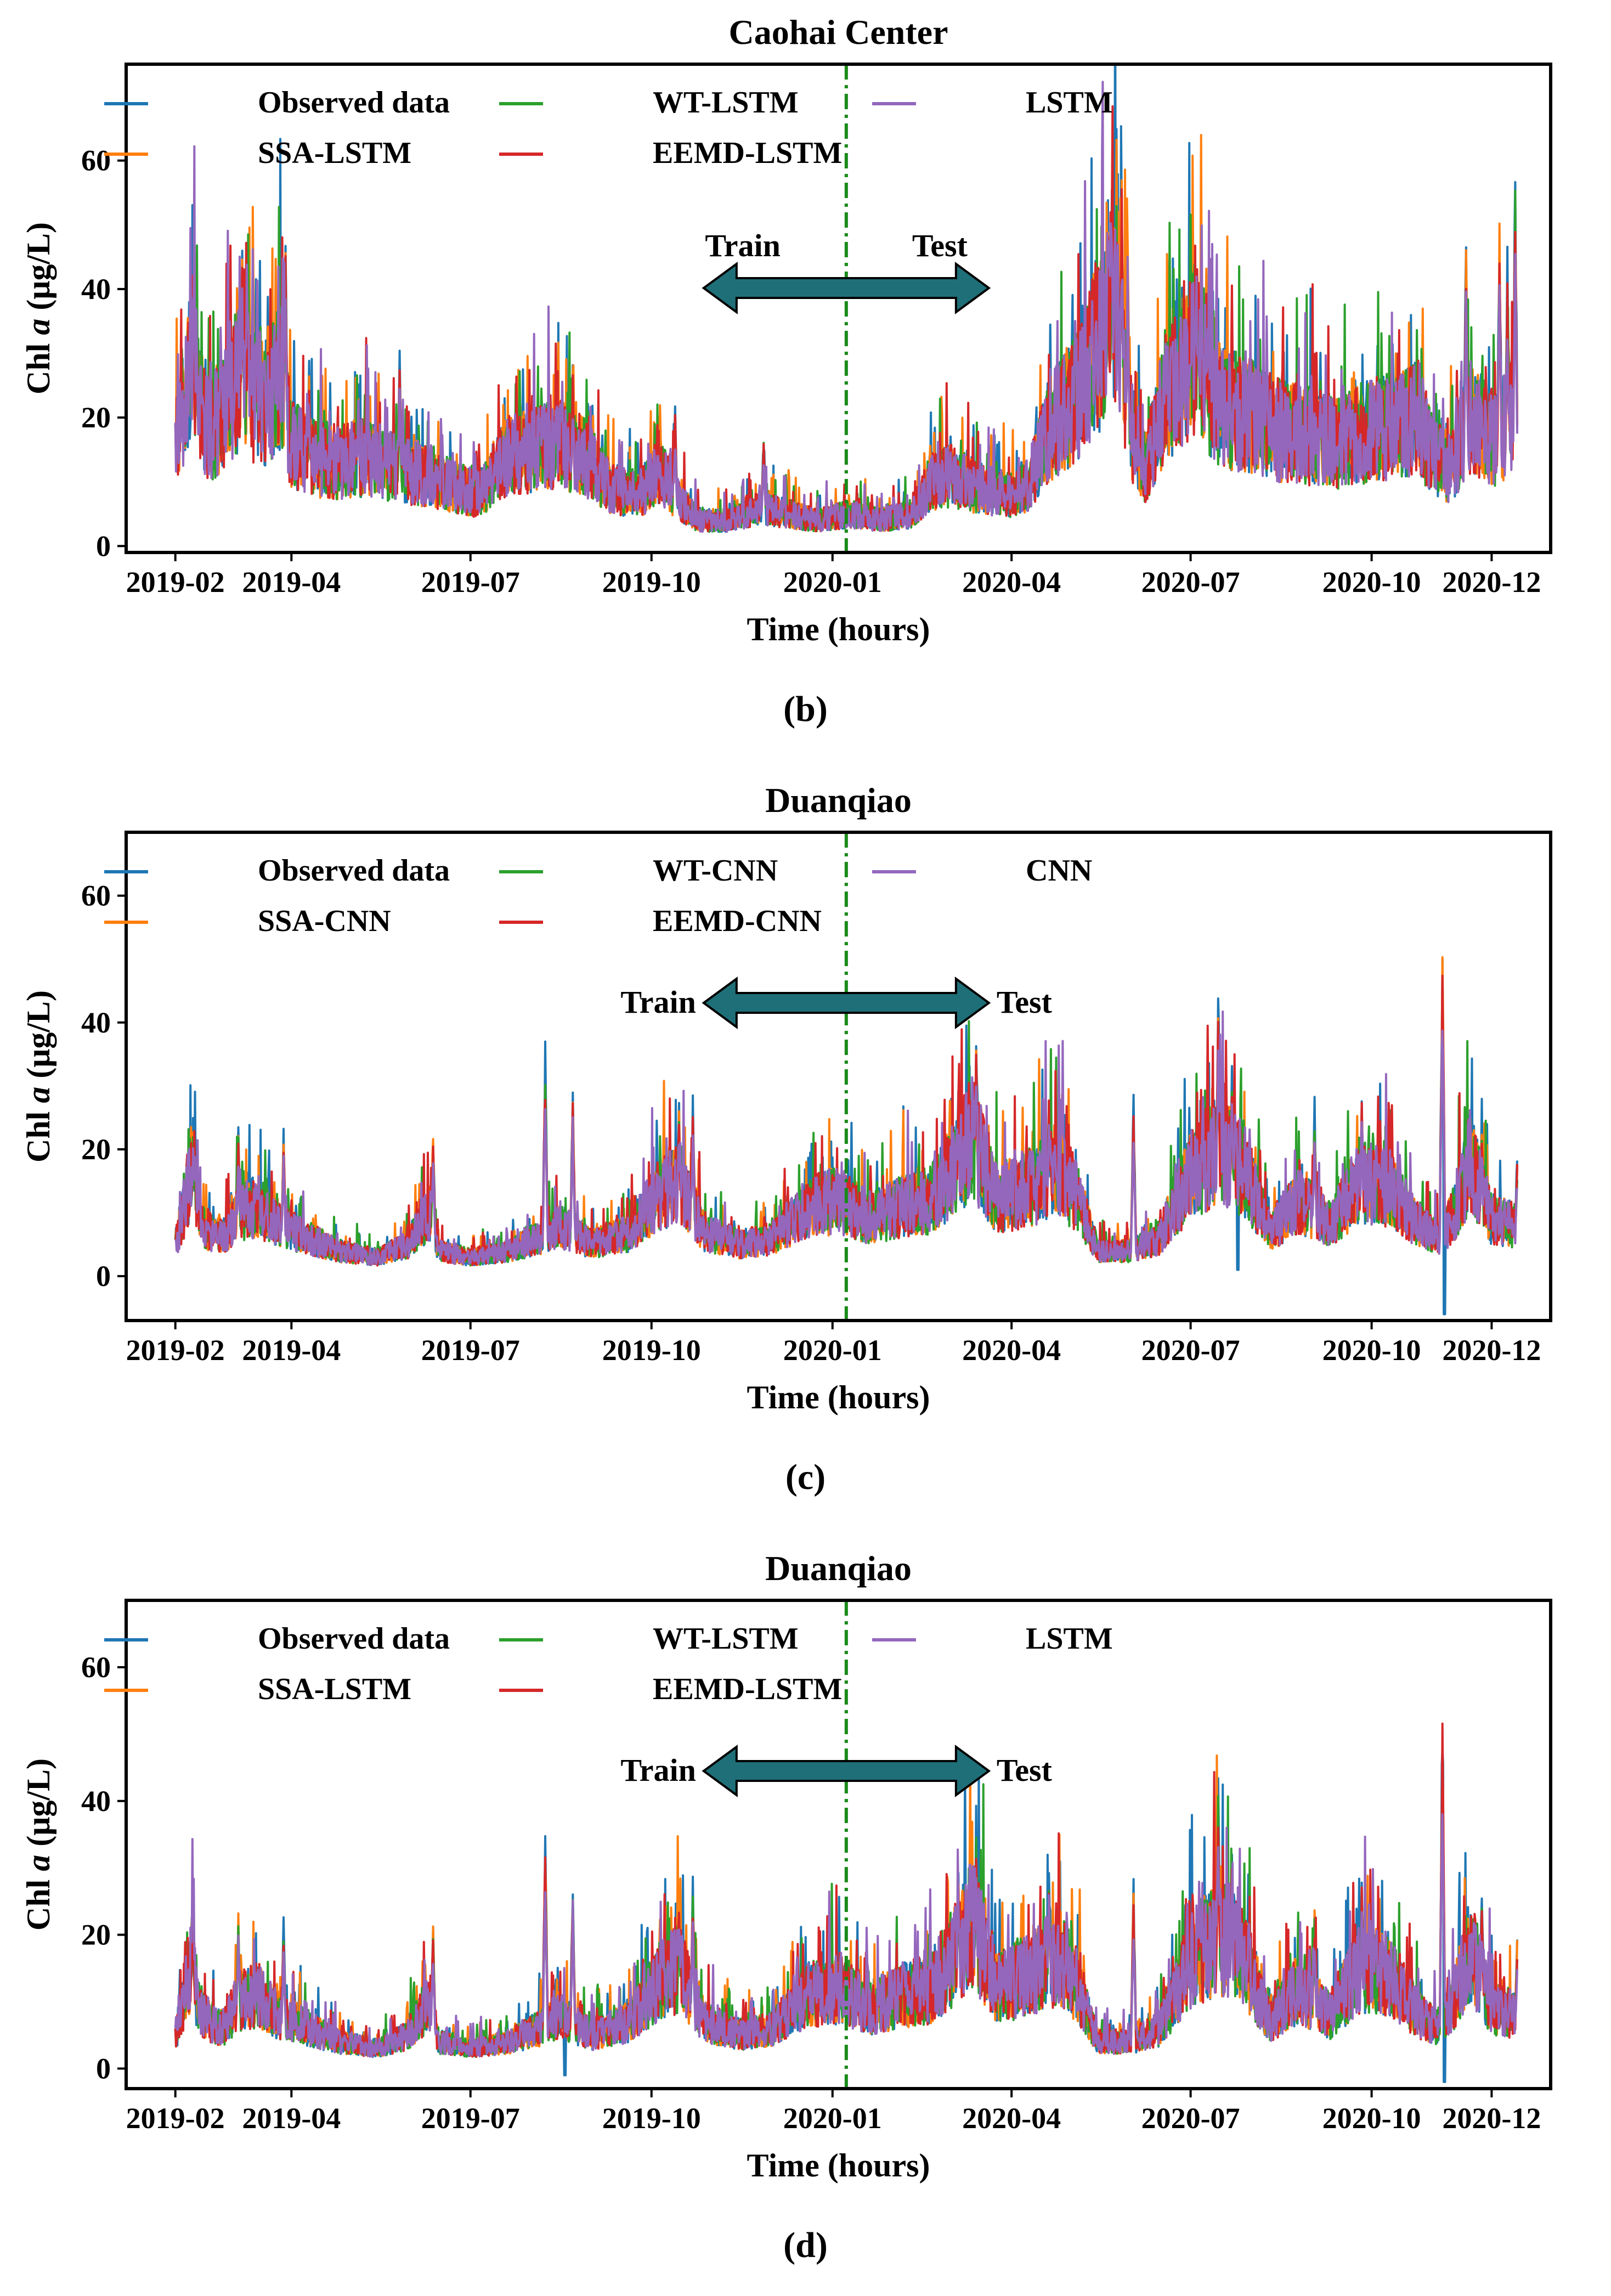  What do you see at coordinates (737, 921) in the screenshot?
I see `legend-label: EEMD-CNN` at bounding box center [737, 921].